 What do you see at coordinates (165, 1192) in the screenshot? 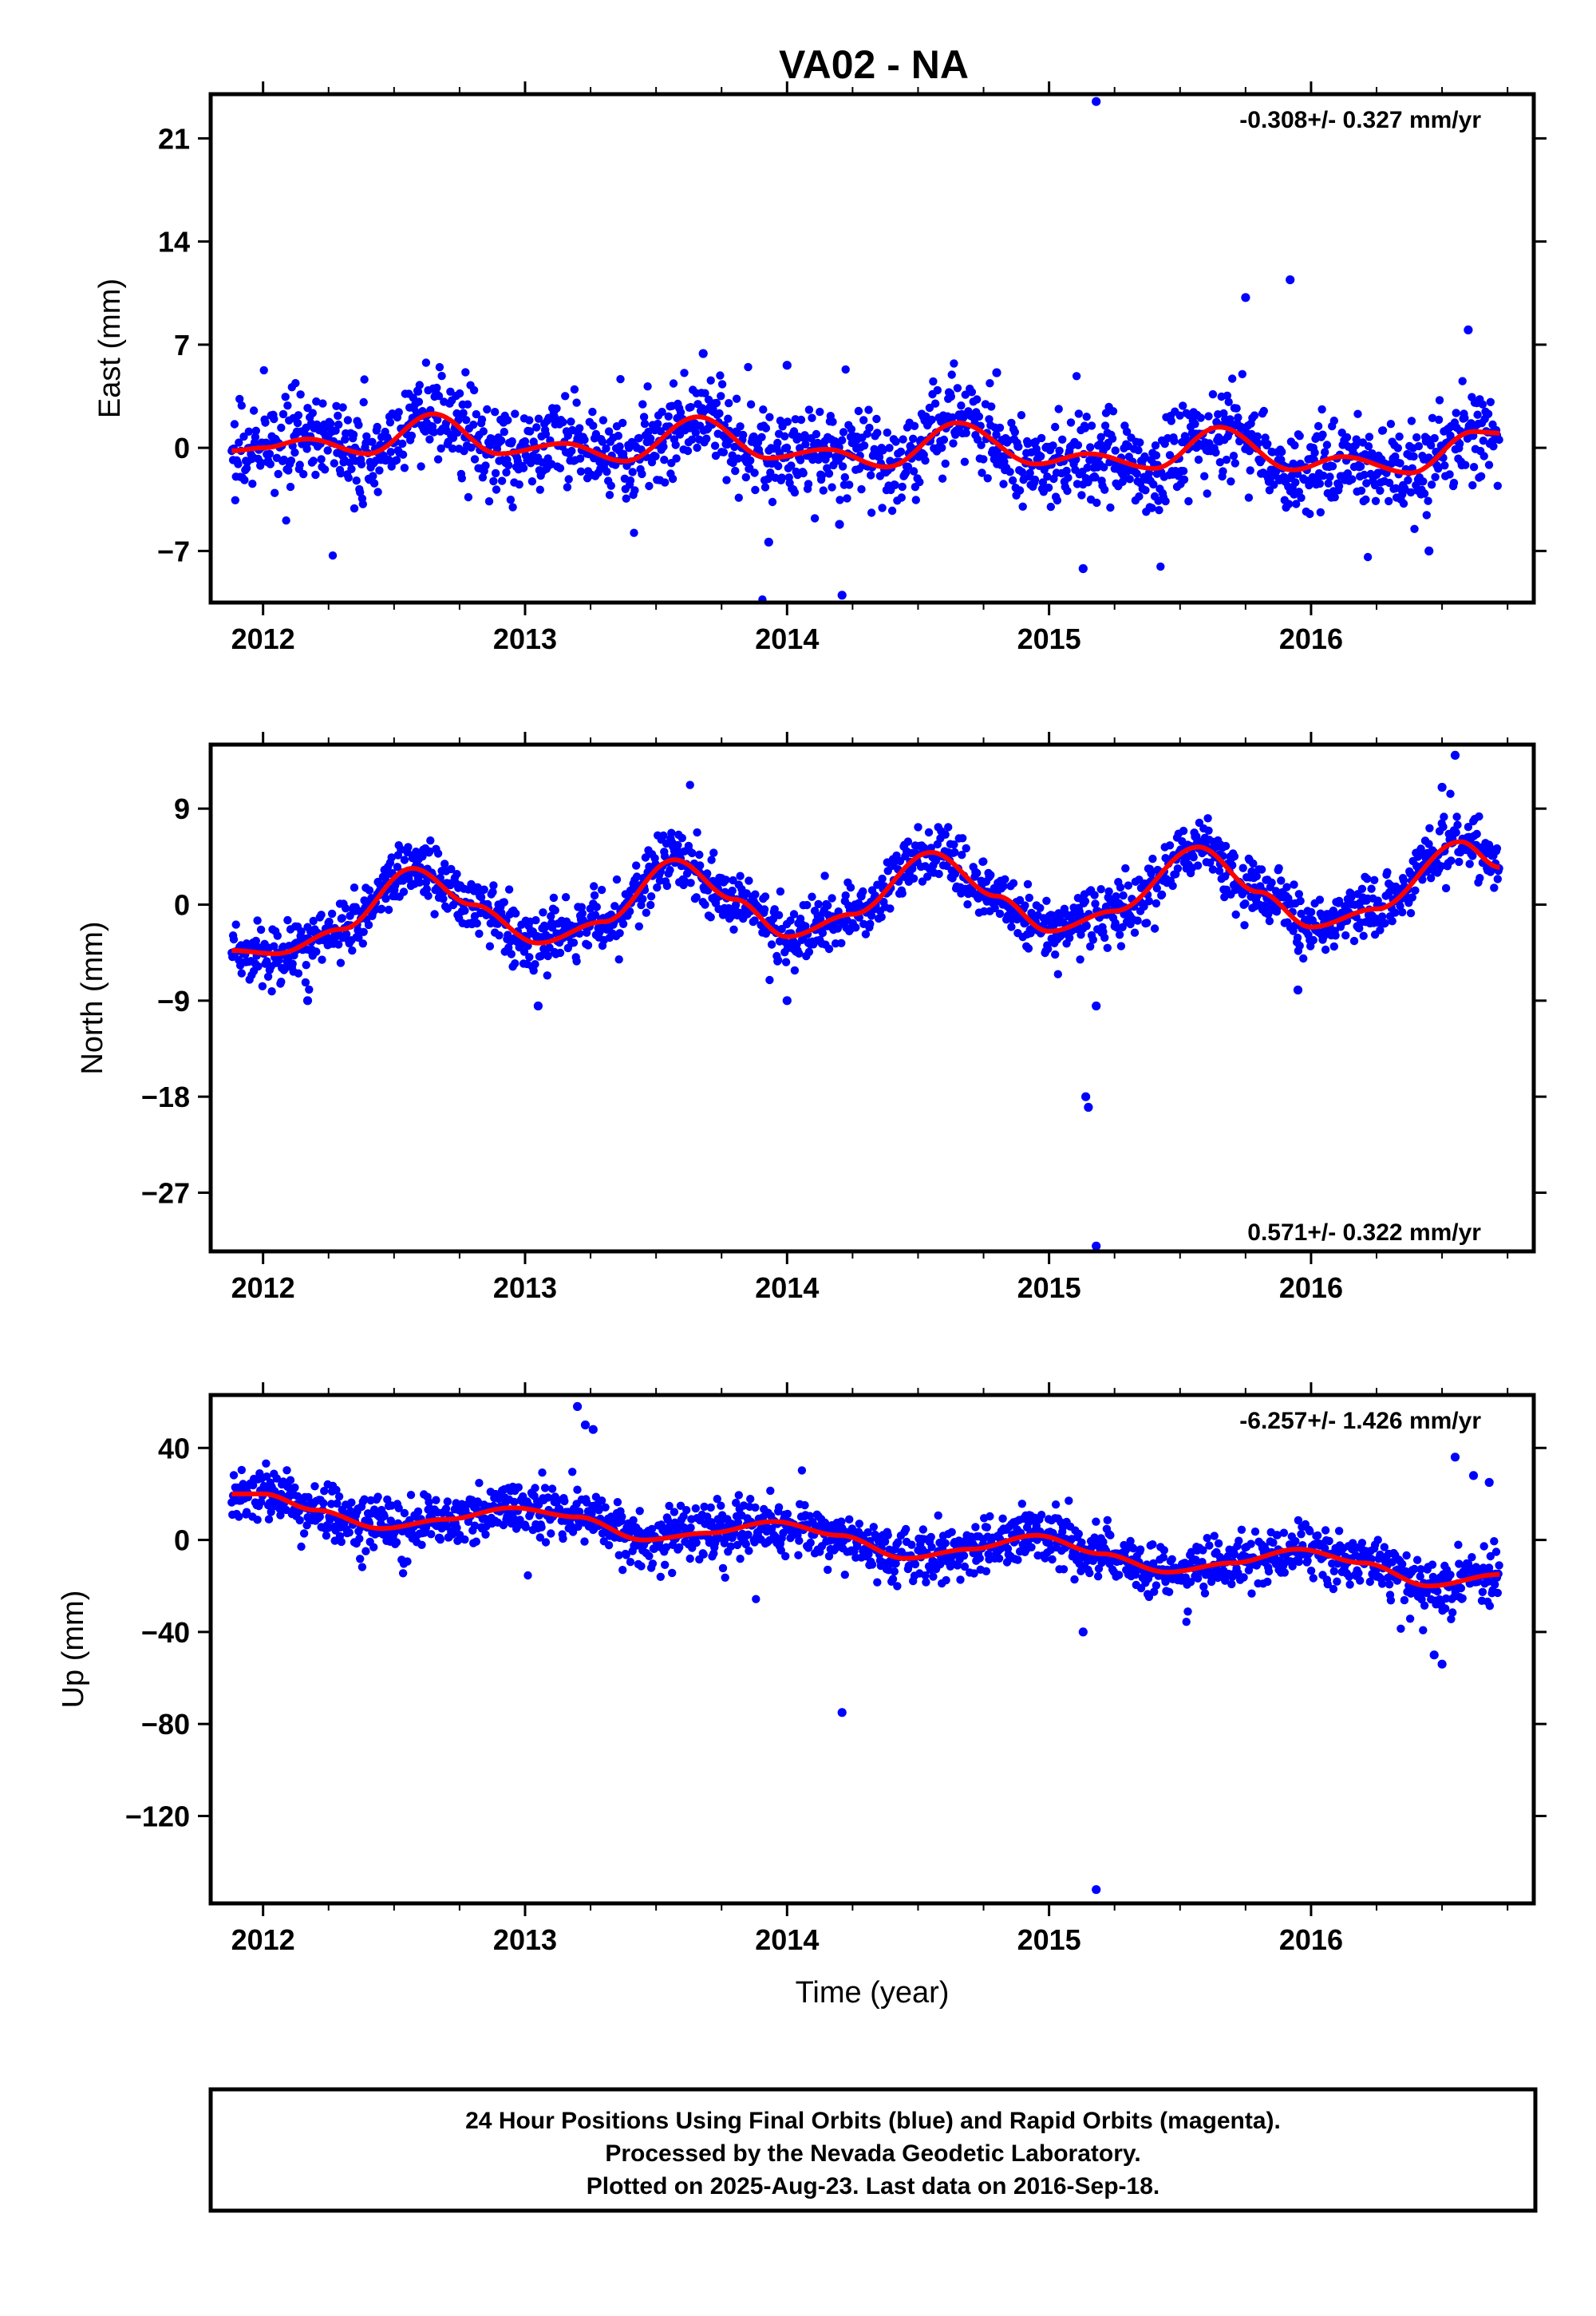
I see `north-y-tick-label: −27` at bounding box center [165, 1192].